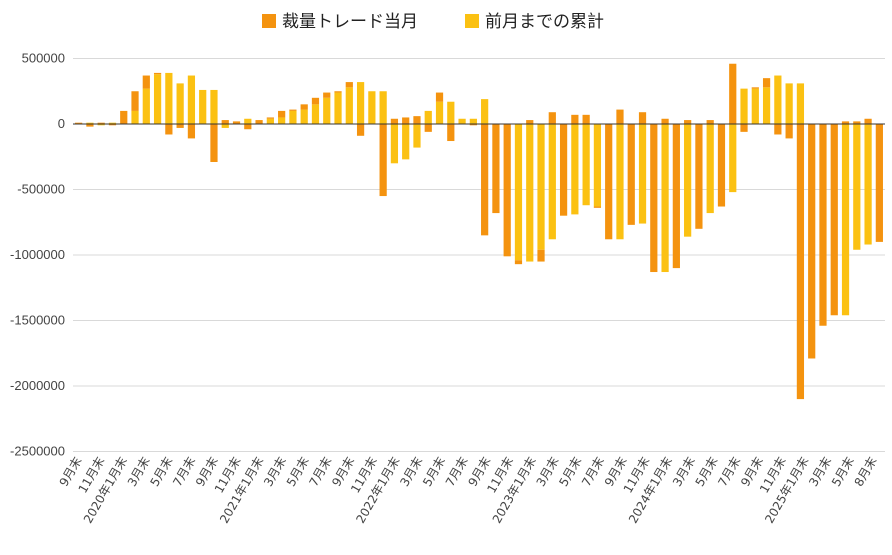 This screenshot has width=892, height=555. I want to click on y-tick-label: -2000000, so click(37, 385).